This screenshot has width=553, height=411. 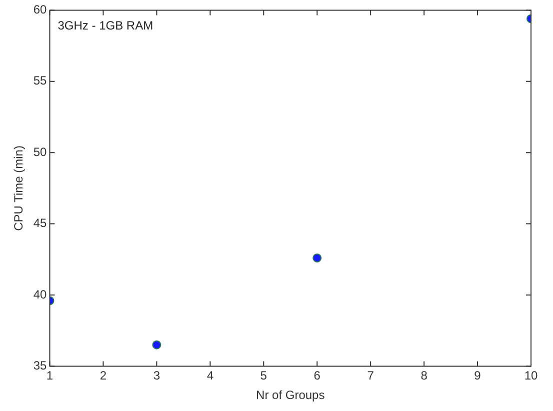 What do you see at coordinates (478, 375) in the screenshot?
I see `x-tick-label: 9` at bounding box center [478, 375].